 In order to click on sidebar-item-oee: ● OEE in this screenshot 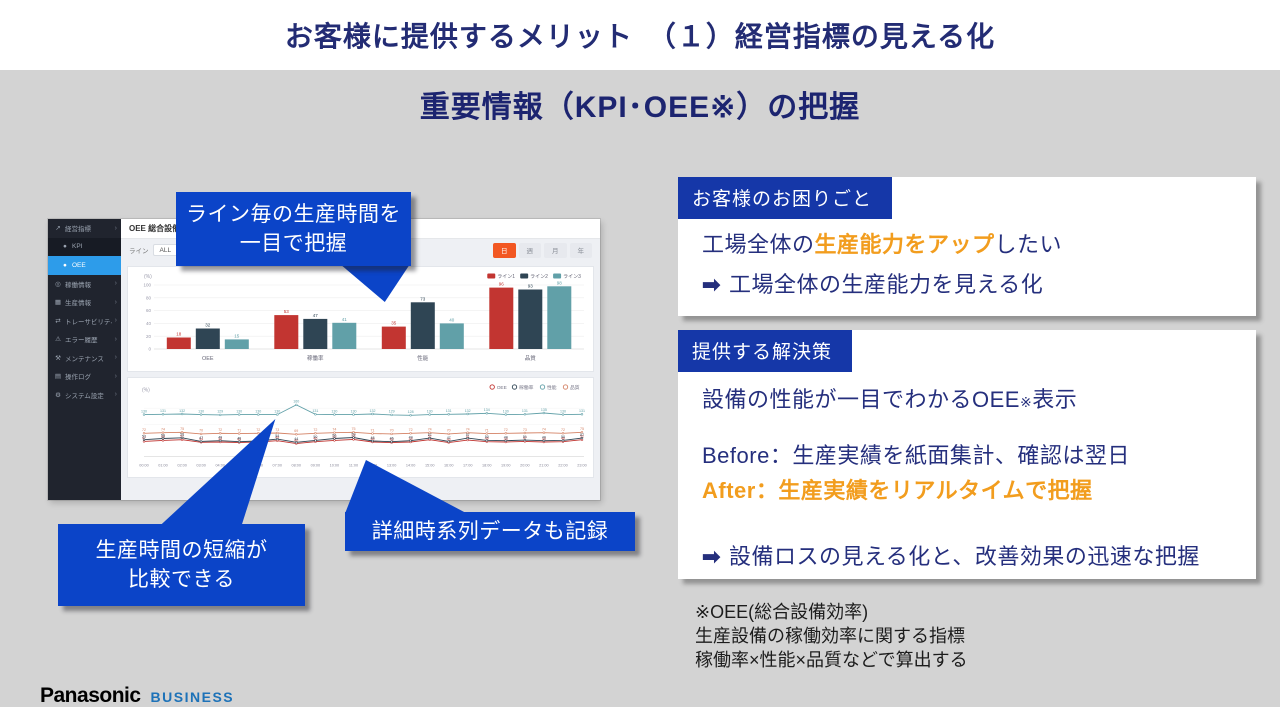, I will do `click(84, 265)`.